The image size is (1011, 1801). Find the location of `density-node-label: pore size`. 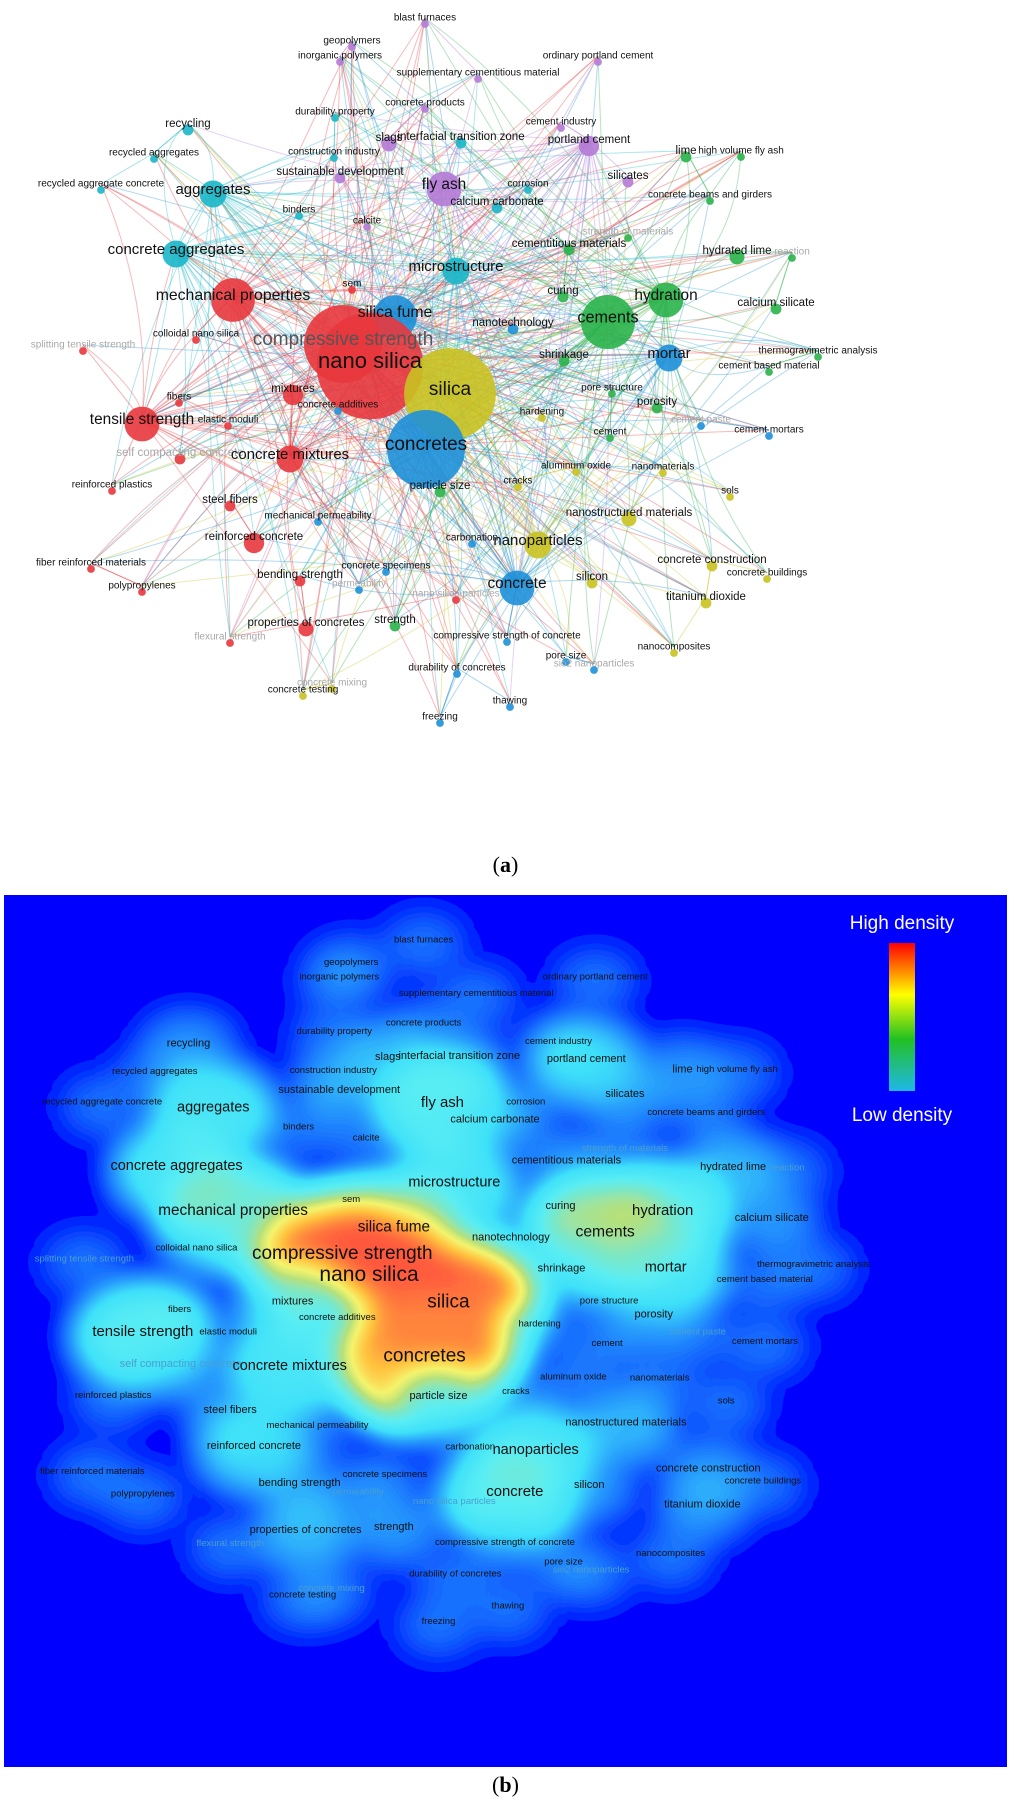

density-node-label: pore size is located at coordinates (563, 1562).